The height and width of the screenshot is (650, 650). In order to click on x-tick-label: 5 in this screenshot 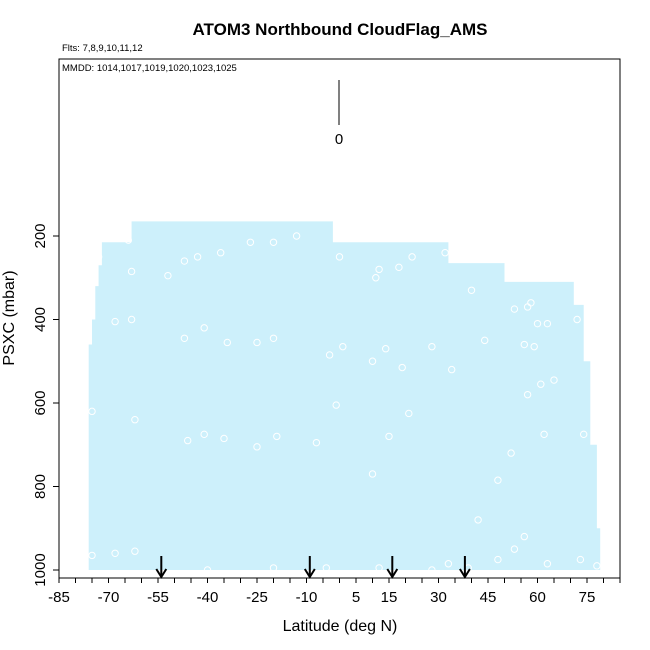, I will do `click(356, 597)`.